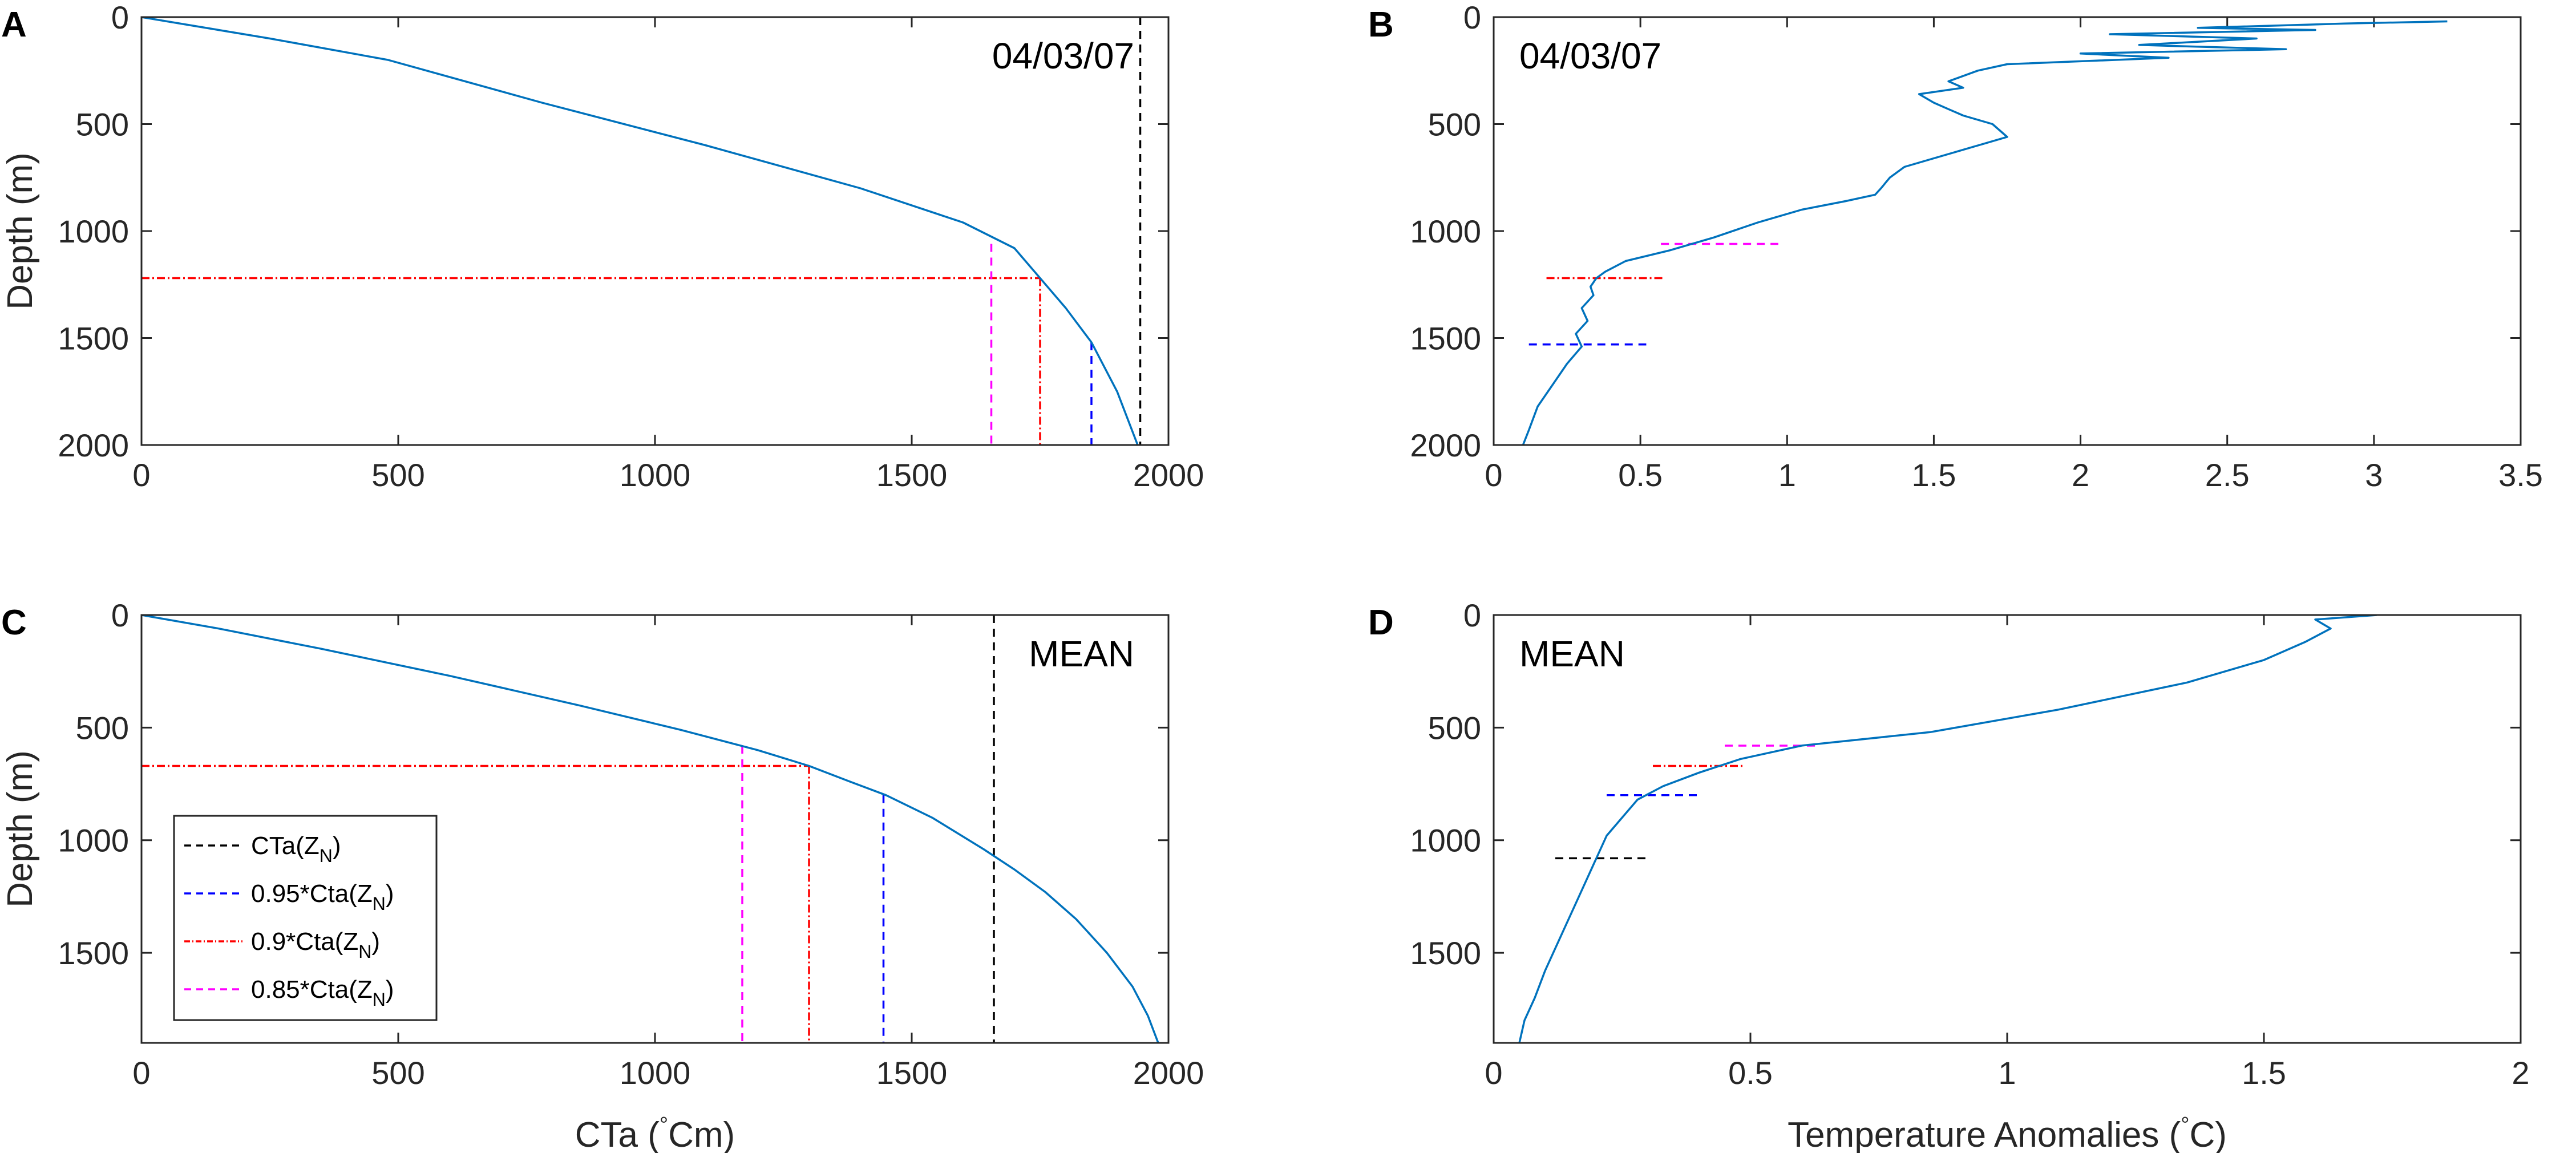 The height and width of the screenshot is (1153, 2576). I want to click on x-tick-label: 3.5, so click(2520, 475).